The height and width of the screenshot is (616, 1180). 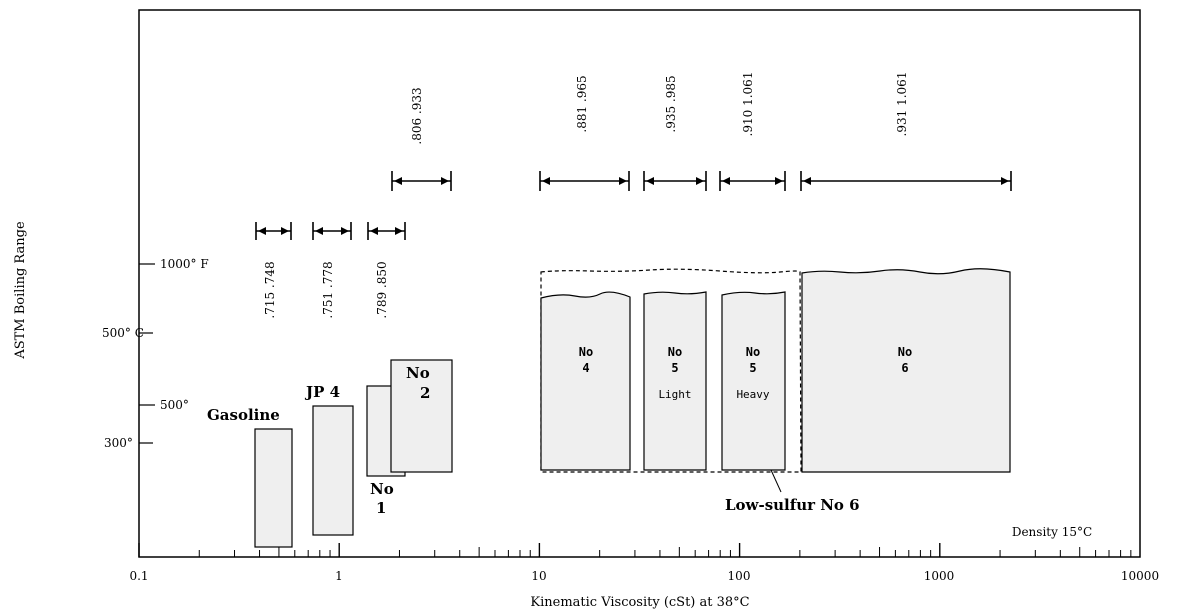 What do you see at coordinates (421, 416) in the screenshot?
I see `box-no2` at bounding box center [421, 416].